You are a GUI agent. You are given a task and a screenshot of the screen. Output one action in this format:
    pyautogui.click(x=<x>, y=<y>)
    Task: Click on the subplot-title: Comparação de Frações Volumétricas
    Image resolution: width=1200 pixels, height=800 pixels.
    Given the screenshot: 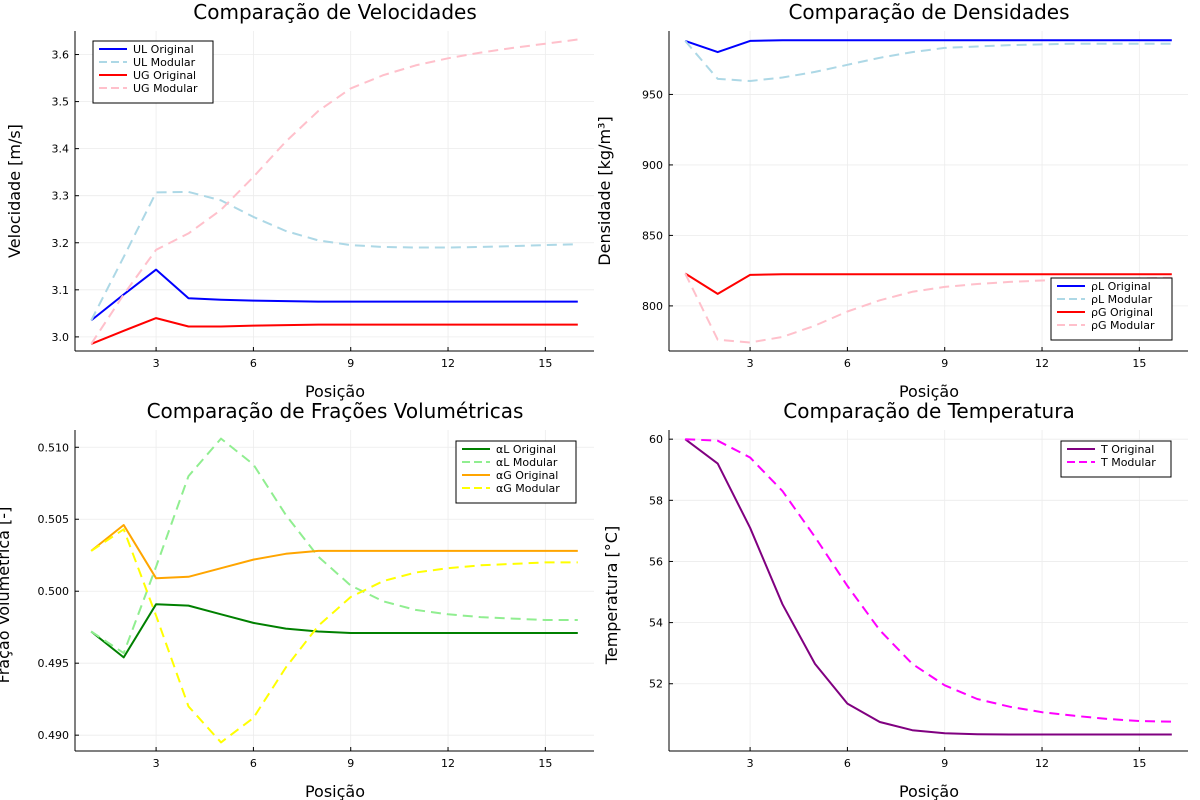 What is the action you would take?
    pyautogui.click(x=335, y=411)
    